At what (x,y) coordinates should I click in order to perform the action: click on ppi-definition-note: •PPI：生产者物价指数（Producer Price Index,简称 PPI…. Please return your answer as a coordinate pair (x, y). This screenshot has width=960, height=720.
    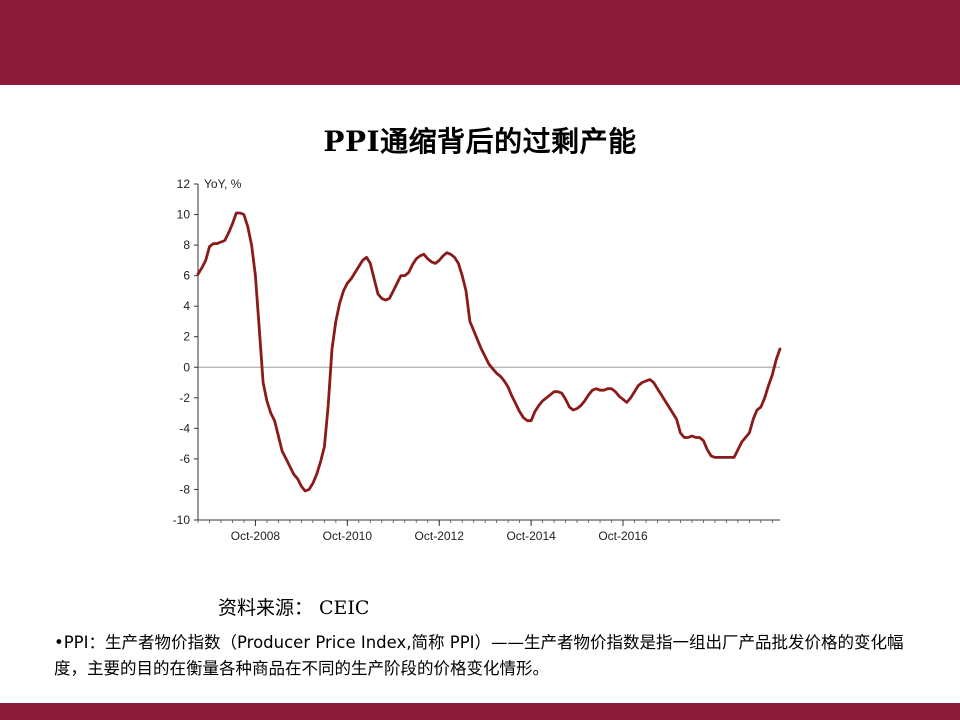
    Looking at the image, I should click on (489, 656).